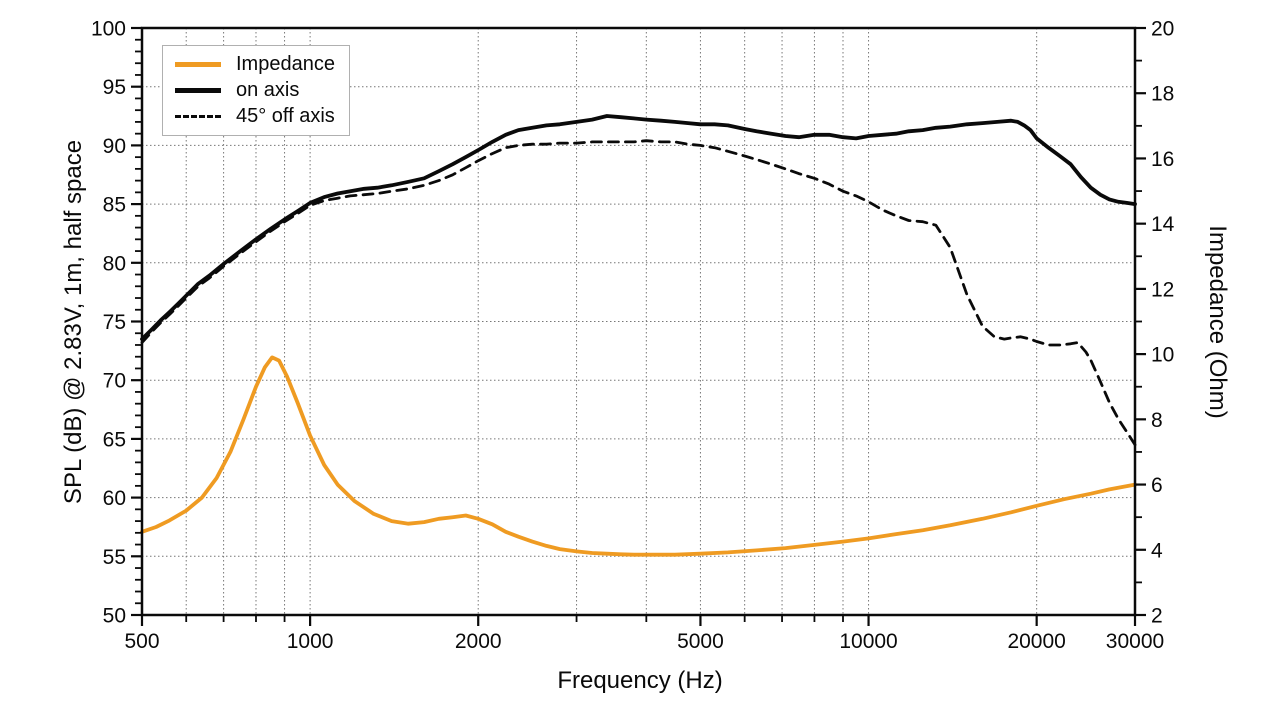  Describe the element at coordinates (1162, 355) in the screenshot. I see `right-tick-label: 10` at that location.